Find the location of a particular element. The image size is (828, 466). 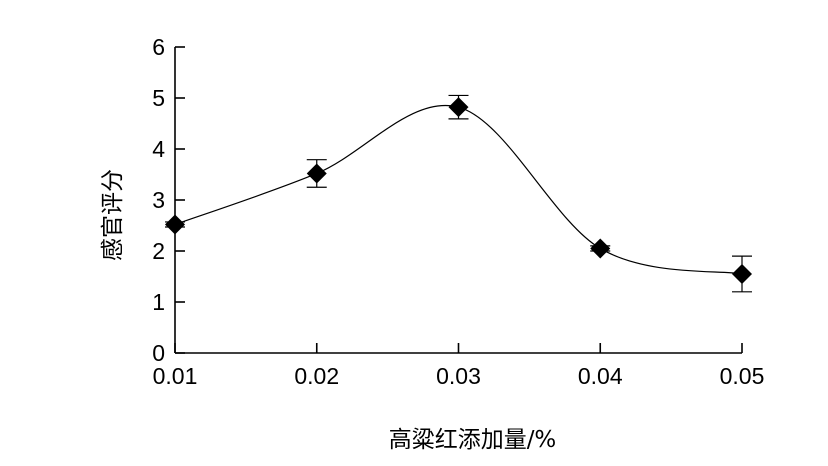

y-tick-label: 3 is located at coordinates (158, 200).